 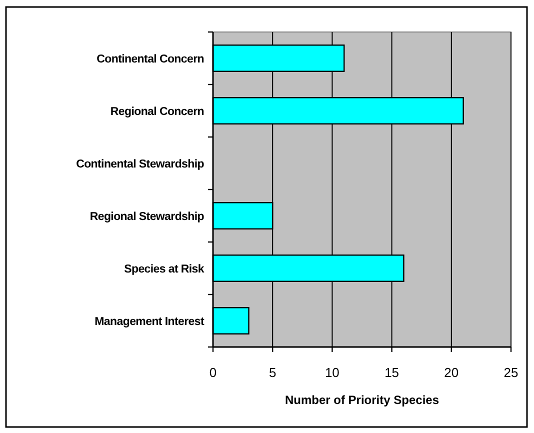 I want to click on y-tick-label: Management Interest, so click(x=149, y=322).